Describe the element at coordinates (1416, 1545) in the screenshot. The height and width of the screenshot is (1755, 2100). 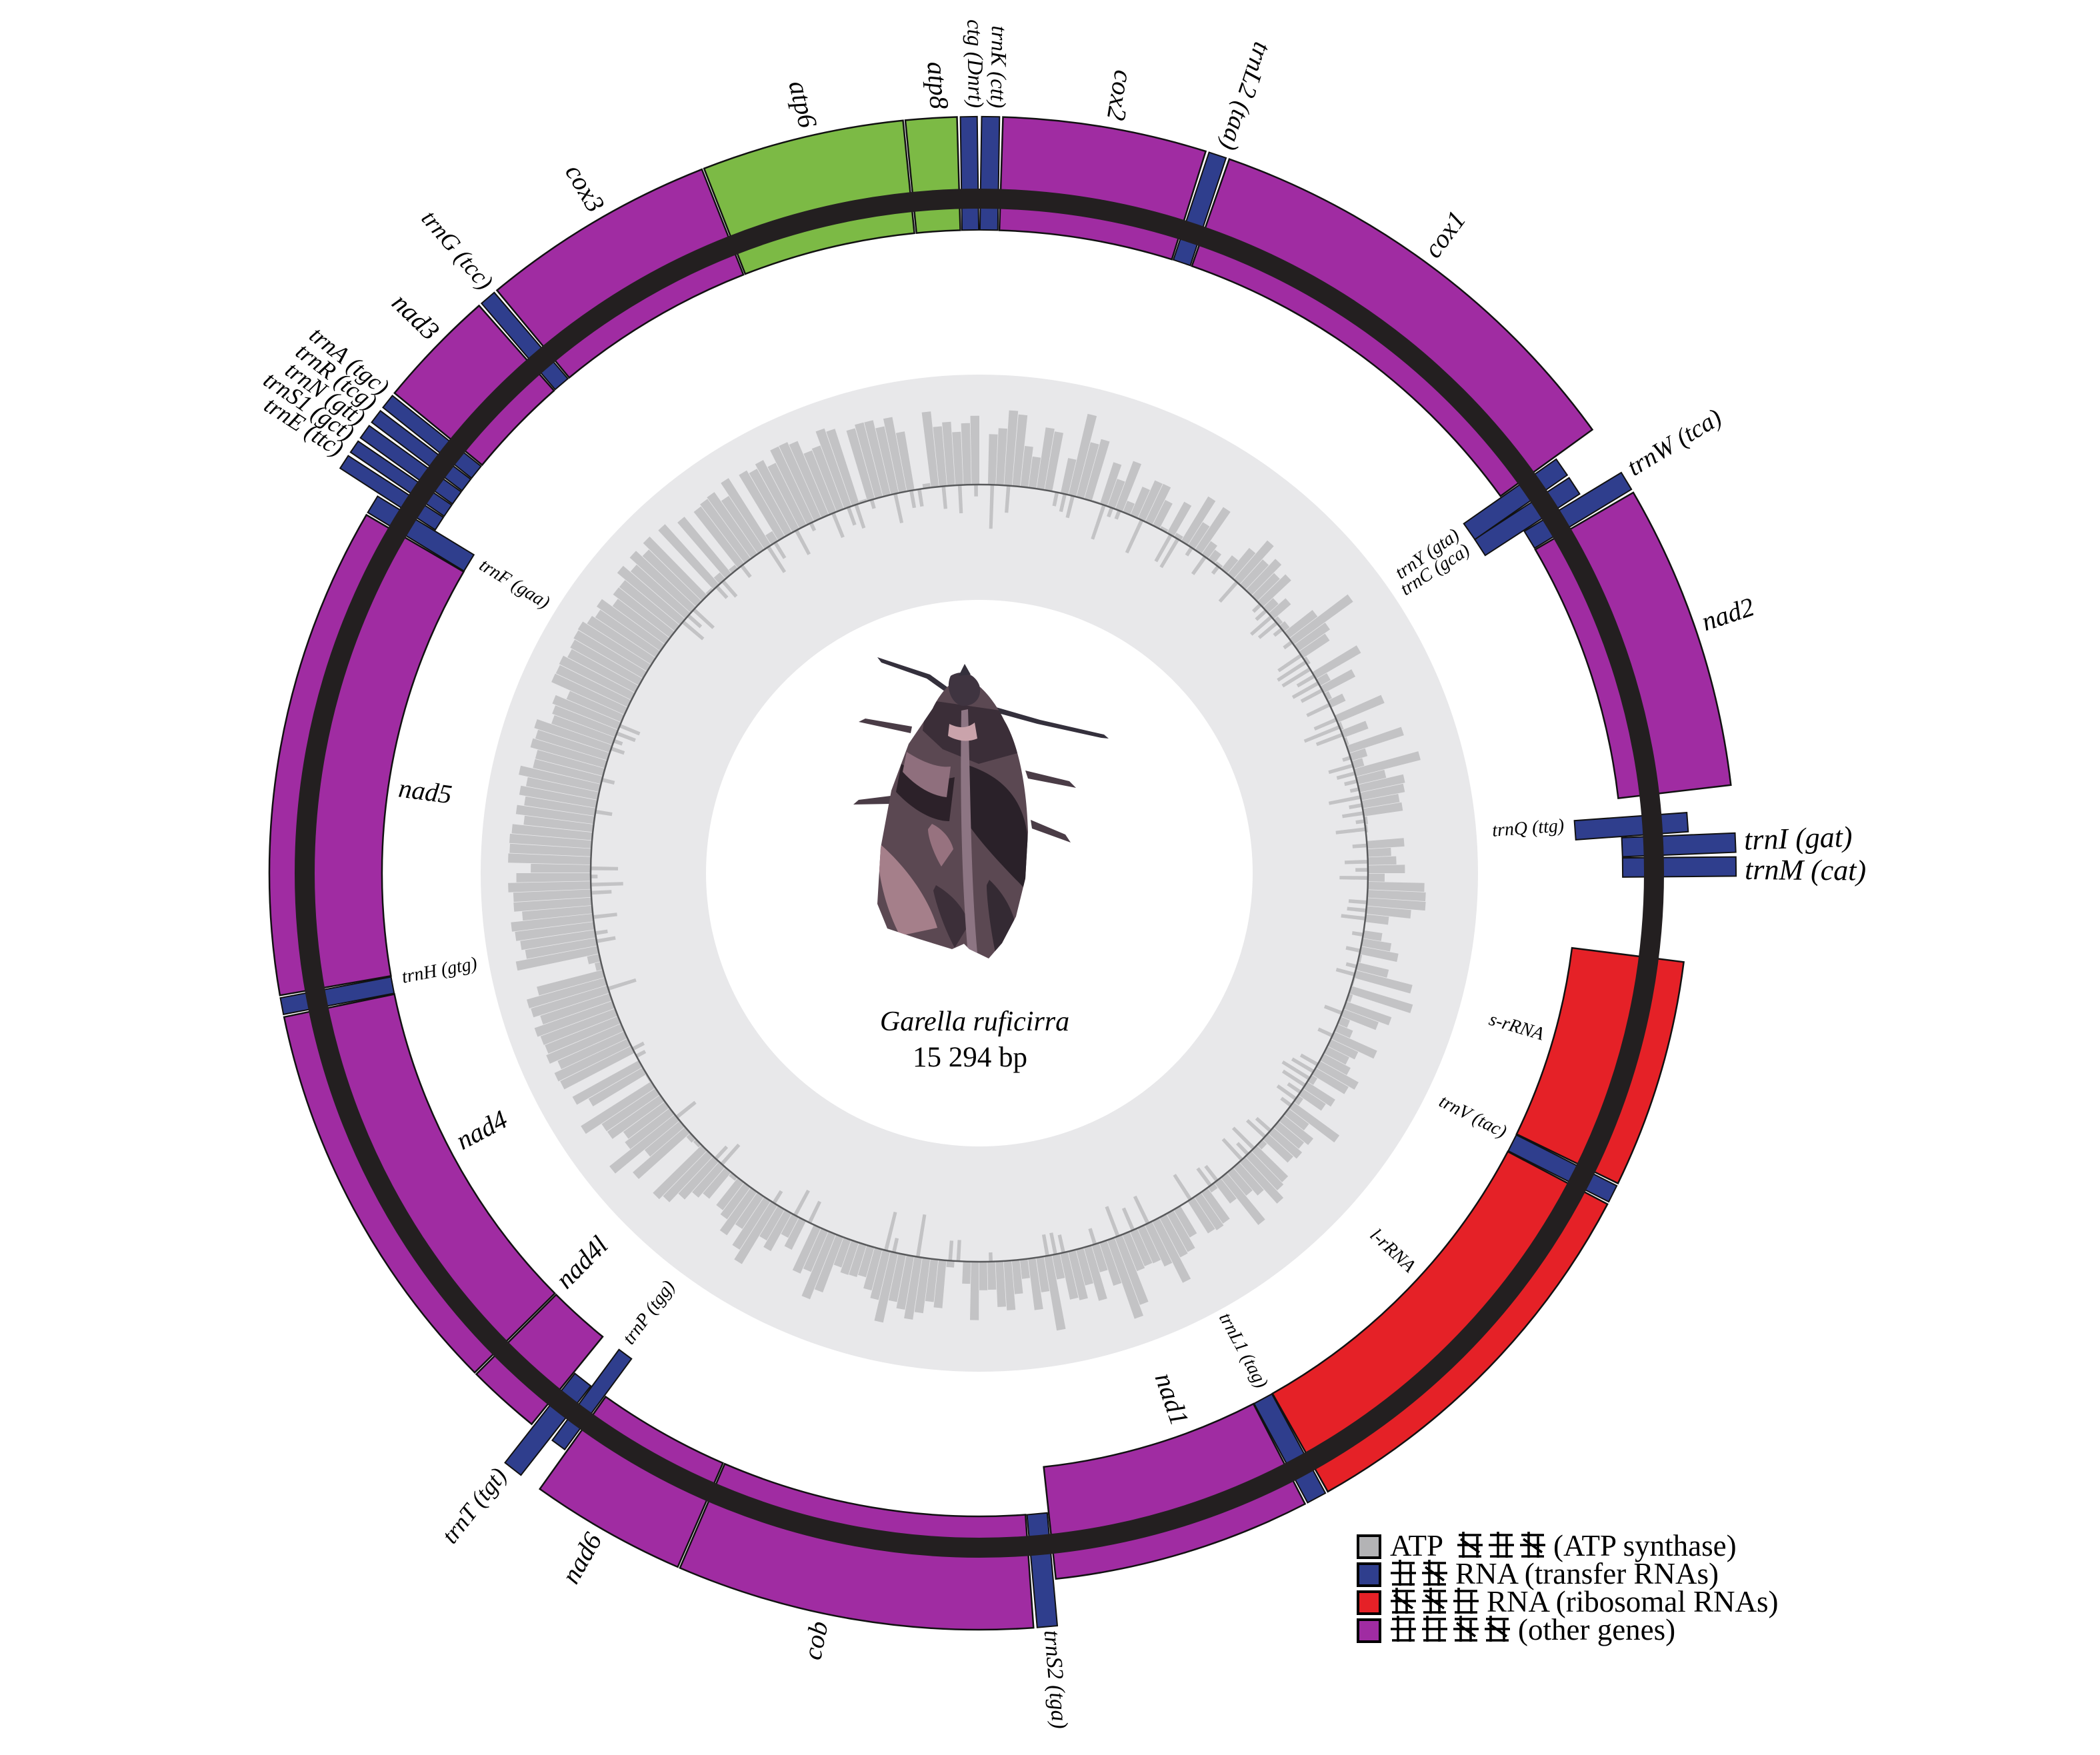
I see `svg-text: ATP` at that location.